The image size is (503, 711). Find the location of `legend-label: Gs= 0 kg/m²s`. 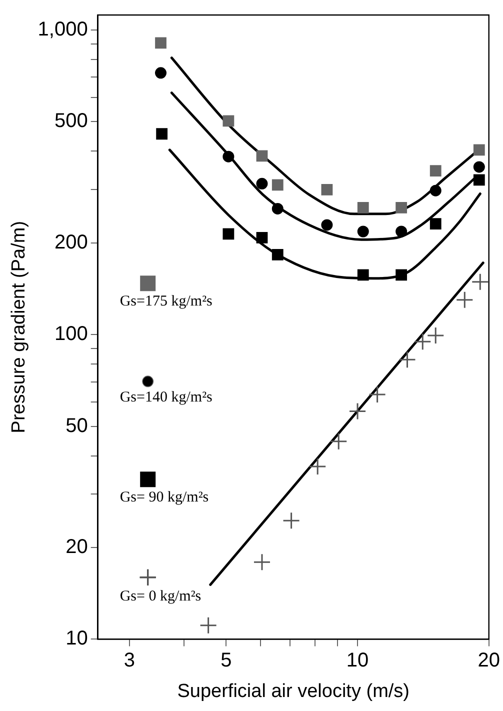

legend-label: Gs= 0 kg/m²s is located at coordinates (161, 596).